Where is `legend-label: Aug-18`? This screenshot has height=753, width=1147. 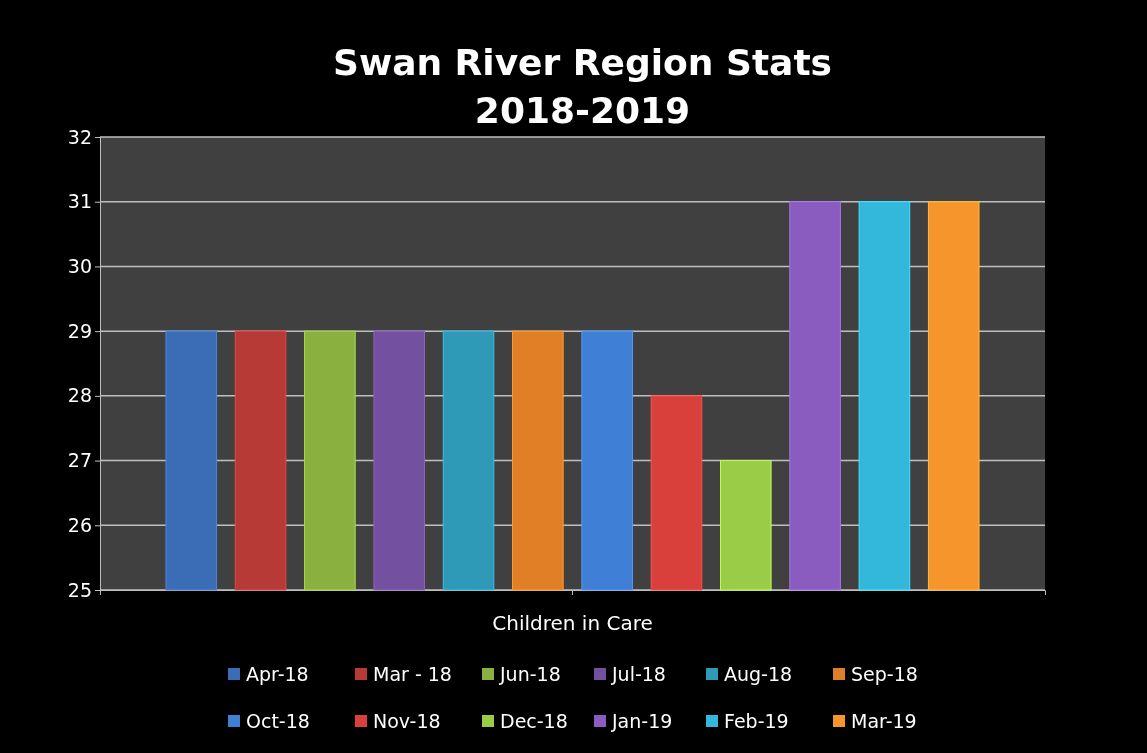 legend-label: Aug-18 is located at coordinates (758, 674).